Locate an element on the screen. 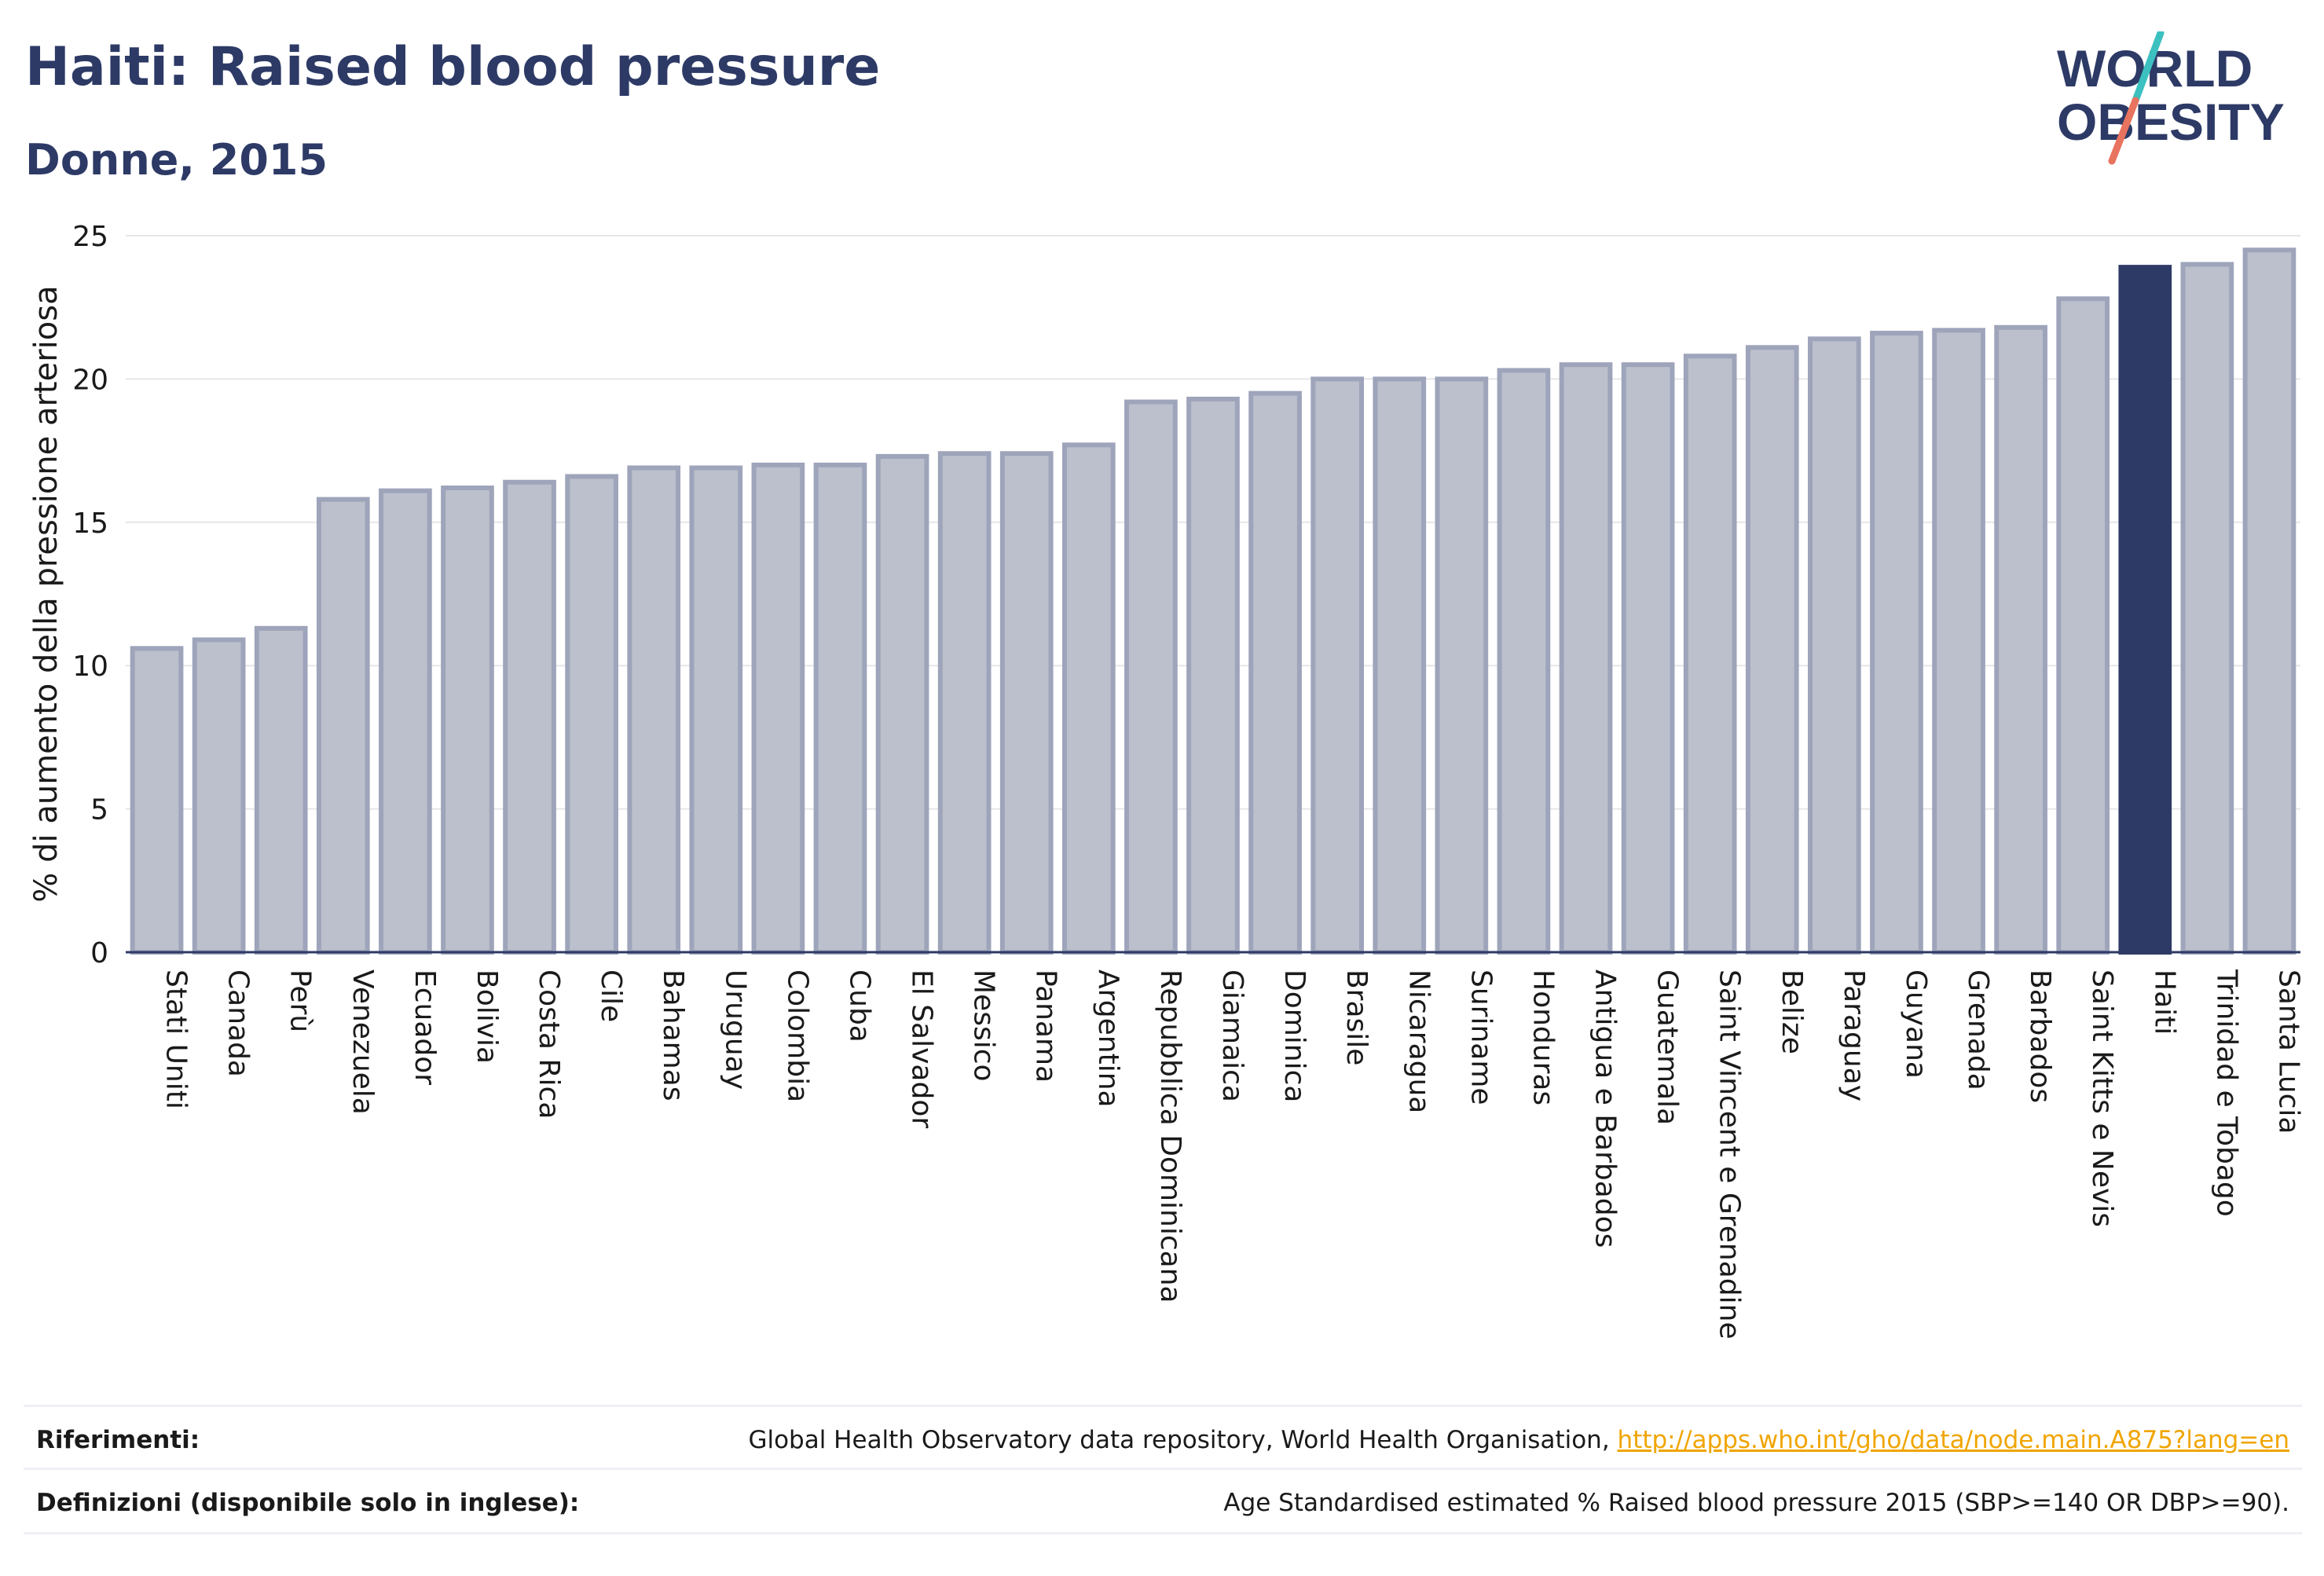 The width and height of the screenshot is (2324, 1576). x-tick-label: Haiti is located at coordinates (2164, 1002).